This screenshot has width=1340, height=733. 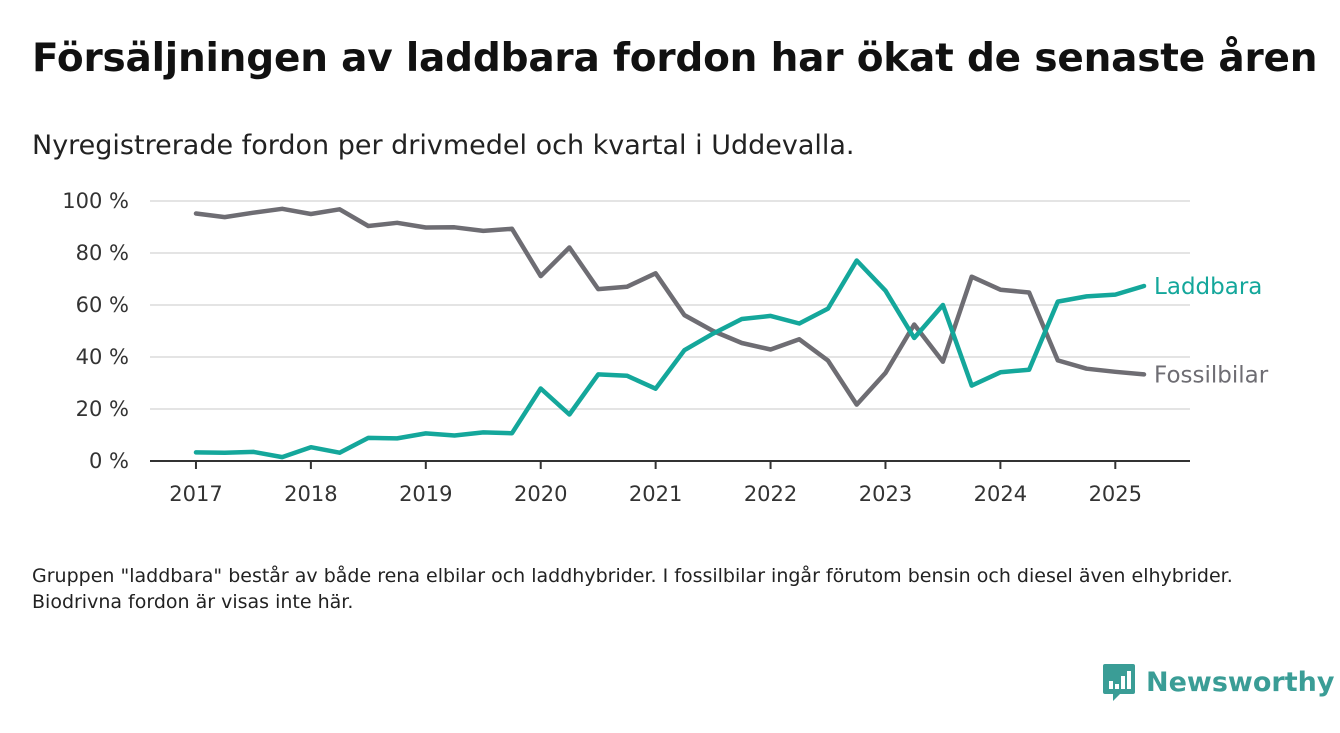 What do you see at coordinates (1211, 375) in the screenshot?
I see `series-label-fossilbilar: Fossilbilar` at bounding box center [1211, 375].